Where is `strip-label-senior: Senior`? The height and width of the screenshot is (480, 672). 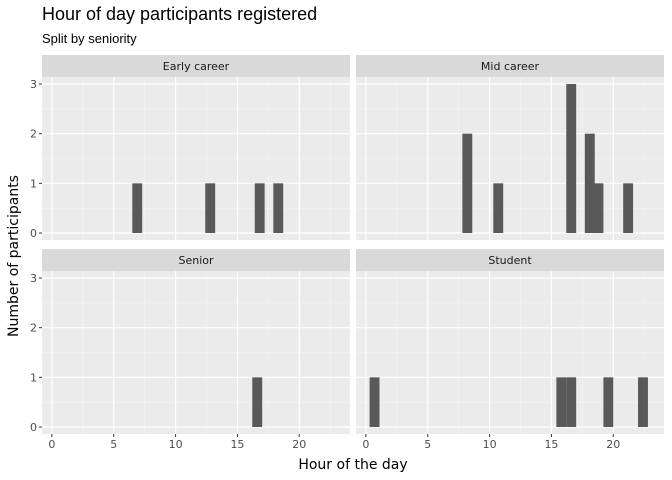 strip-label-senior: Senior is located at coordinates (196, 260).